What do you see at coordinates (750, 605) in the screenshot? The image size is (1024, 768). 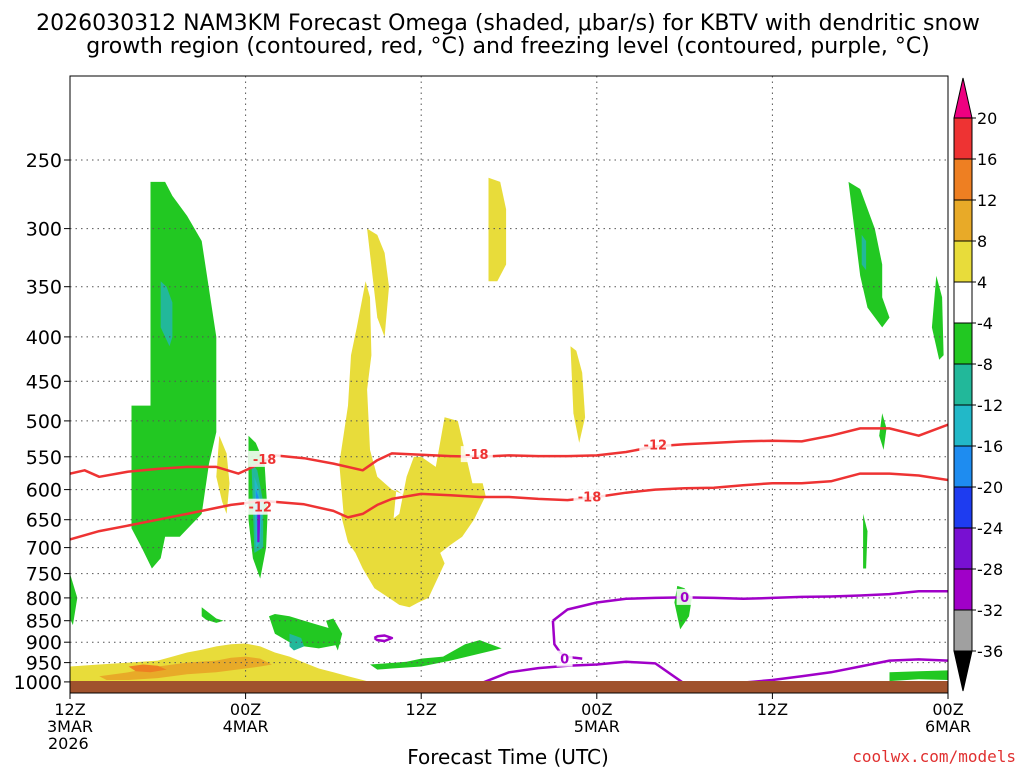 I see `contour-freezing-mid` at bounding box center [750, 605].